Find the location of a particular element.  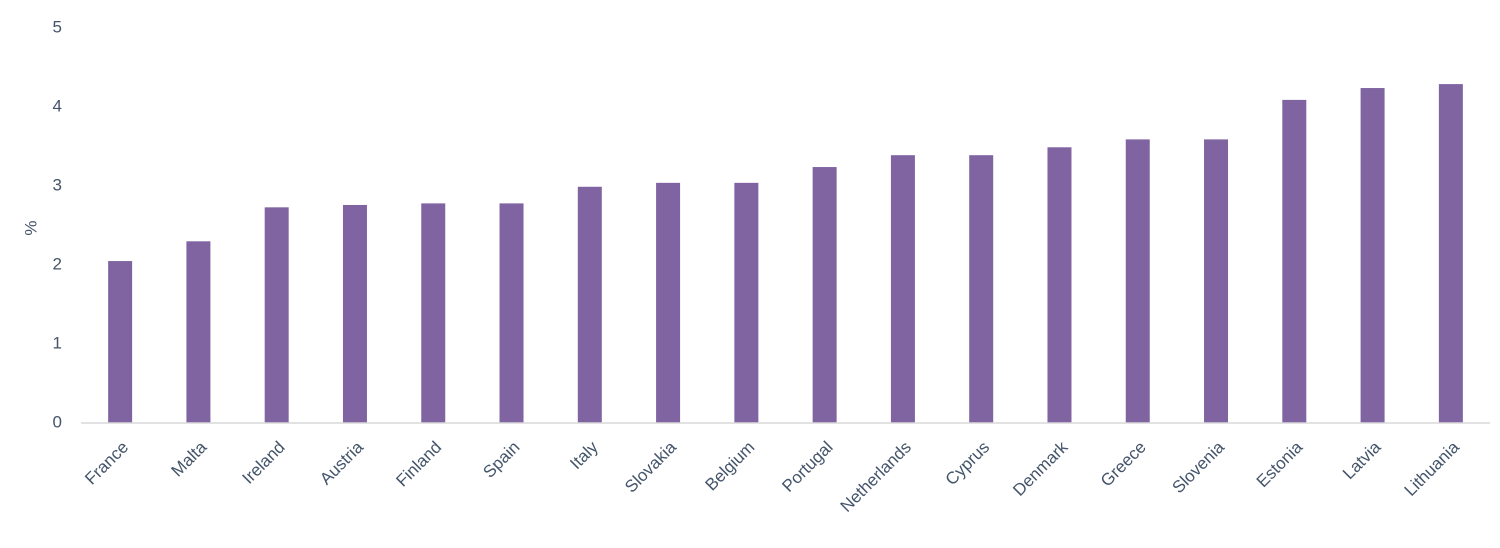

x-tick-label: Denmark is located at coordinates (1040, 468).